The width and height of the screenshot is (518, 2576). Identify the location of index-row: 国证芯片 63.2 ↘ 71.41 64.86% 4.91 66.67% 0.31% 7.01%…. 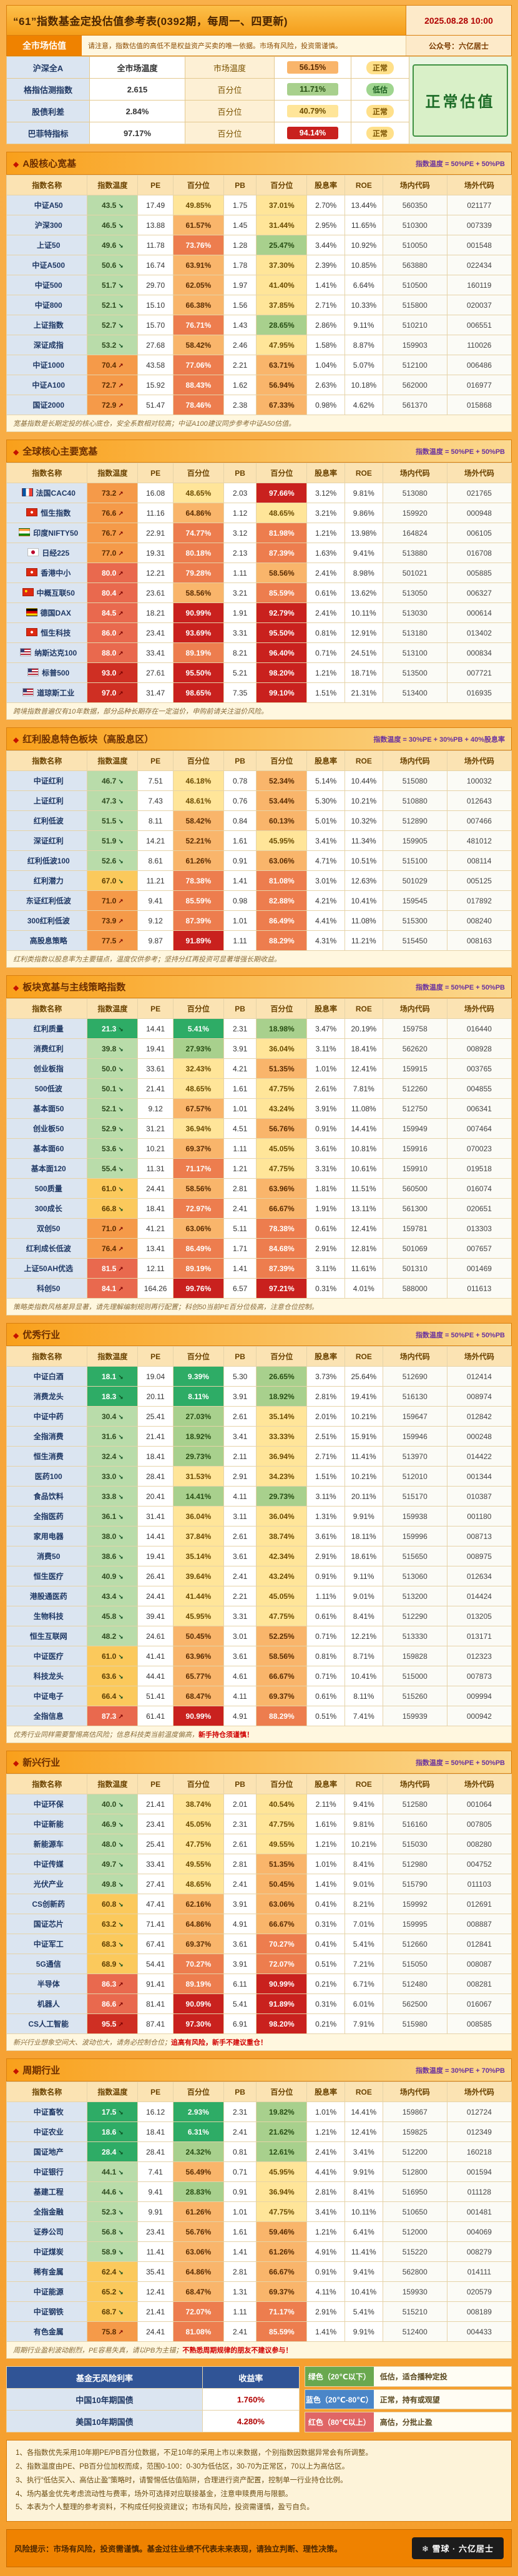
(259, 1924).